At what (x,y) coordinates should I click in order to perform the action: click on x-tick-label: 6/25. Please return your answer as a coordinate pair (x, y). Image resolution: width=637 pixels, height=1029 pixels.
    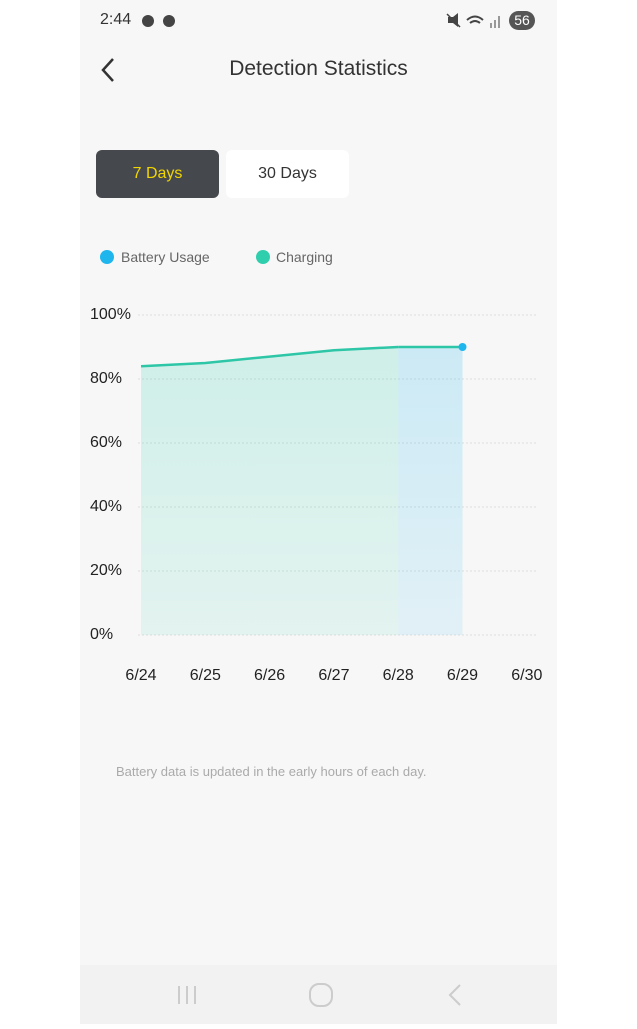
    Looking at the image, I should click on (205, 675).